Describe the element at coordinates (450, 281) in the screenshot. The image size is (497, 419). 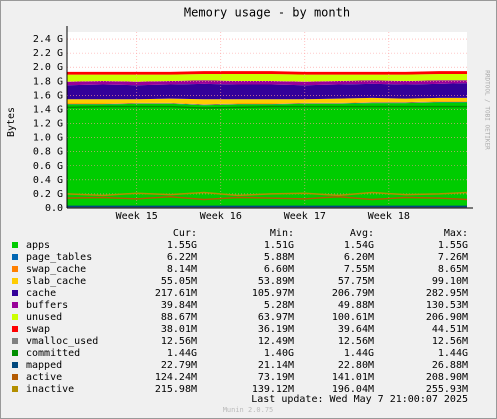
I see `legend-stat: 99.10M` at that location.